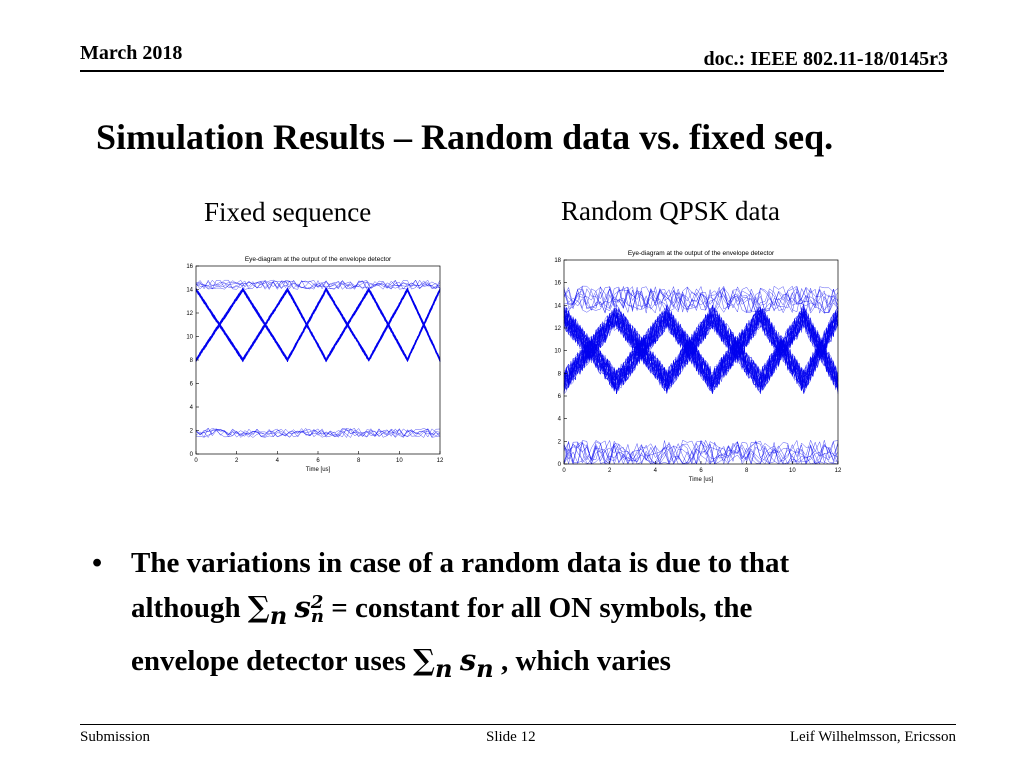 This screenshot has width=1024, height=768. I want to click on y-tick-label: 18, so click(557, 261).